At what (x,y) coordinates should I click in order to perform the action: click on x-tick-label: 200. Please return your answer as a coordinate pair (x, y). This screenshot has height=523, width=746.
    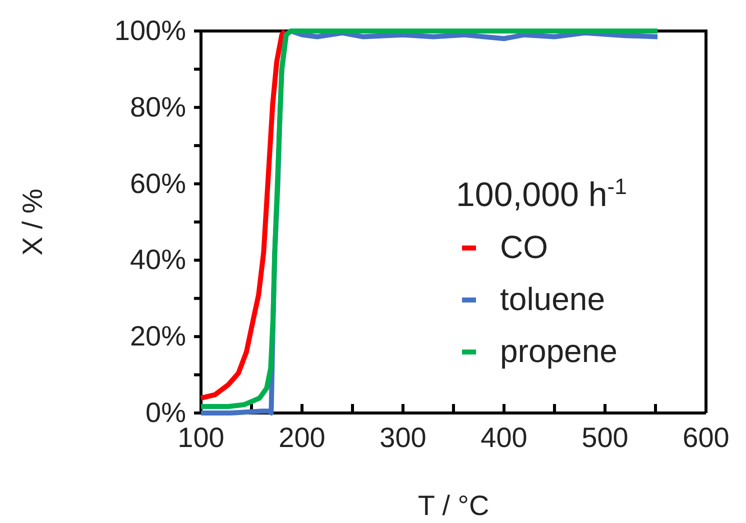
    Looking at the image, I should click on (302, 437).